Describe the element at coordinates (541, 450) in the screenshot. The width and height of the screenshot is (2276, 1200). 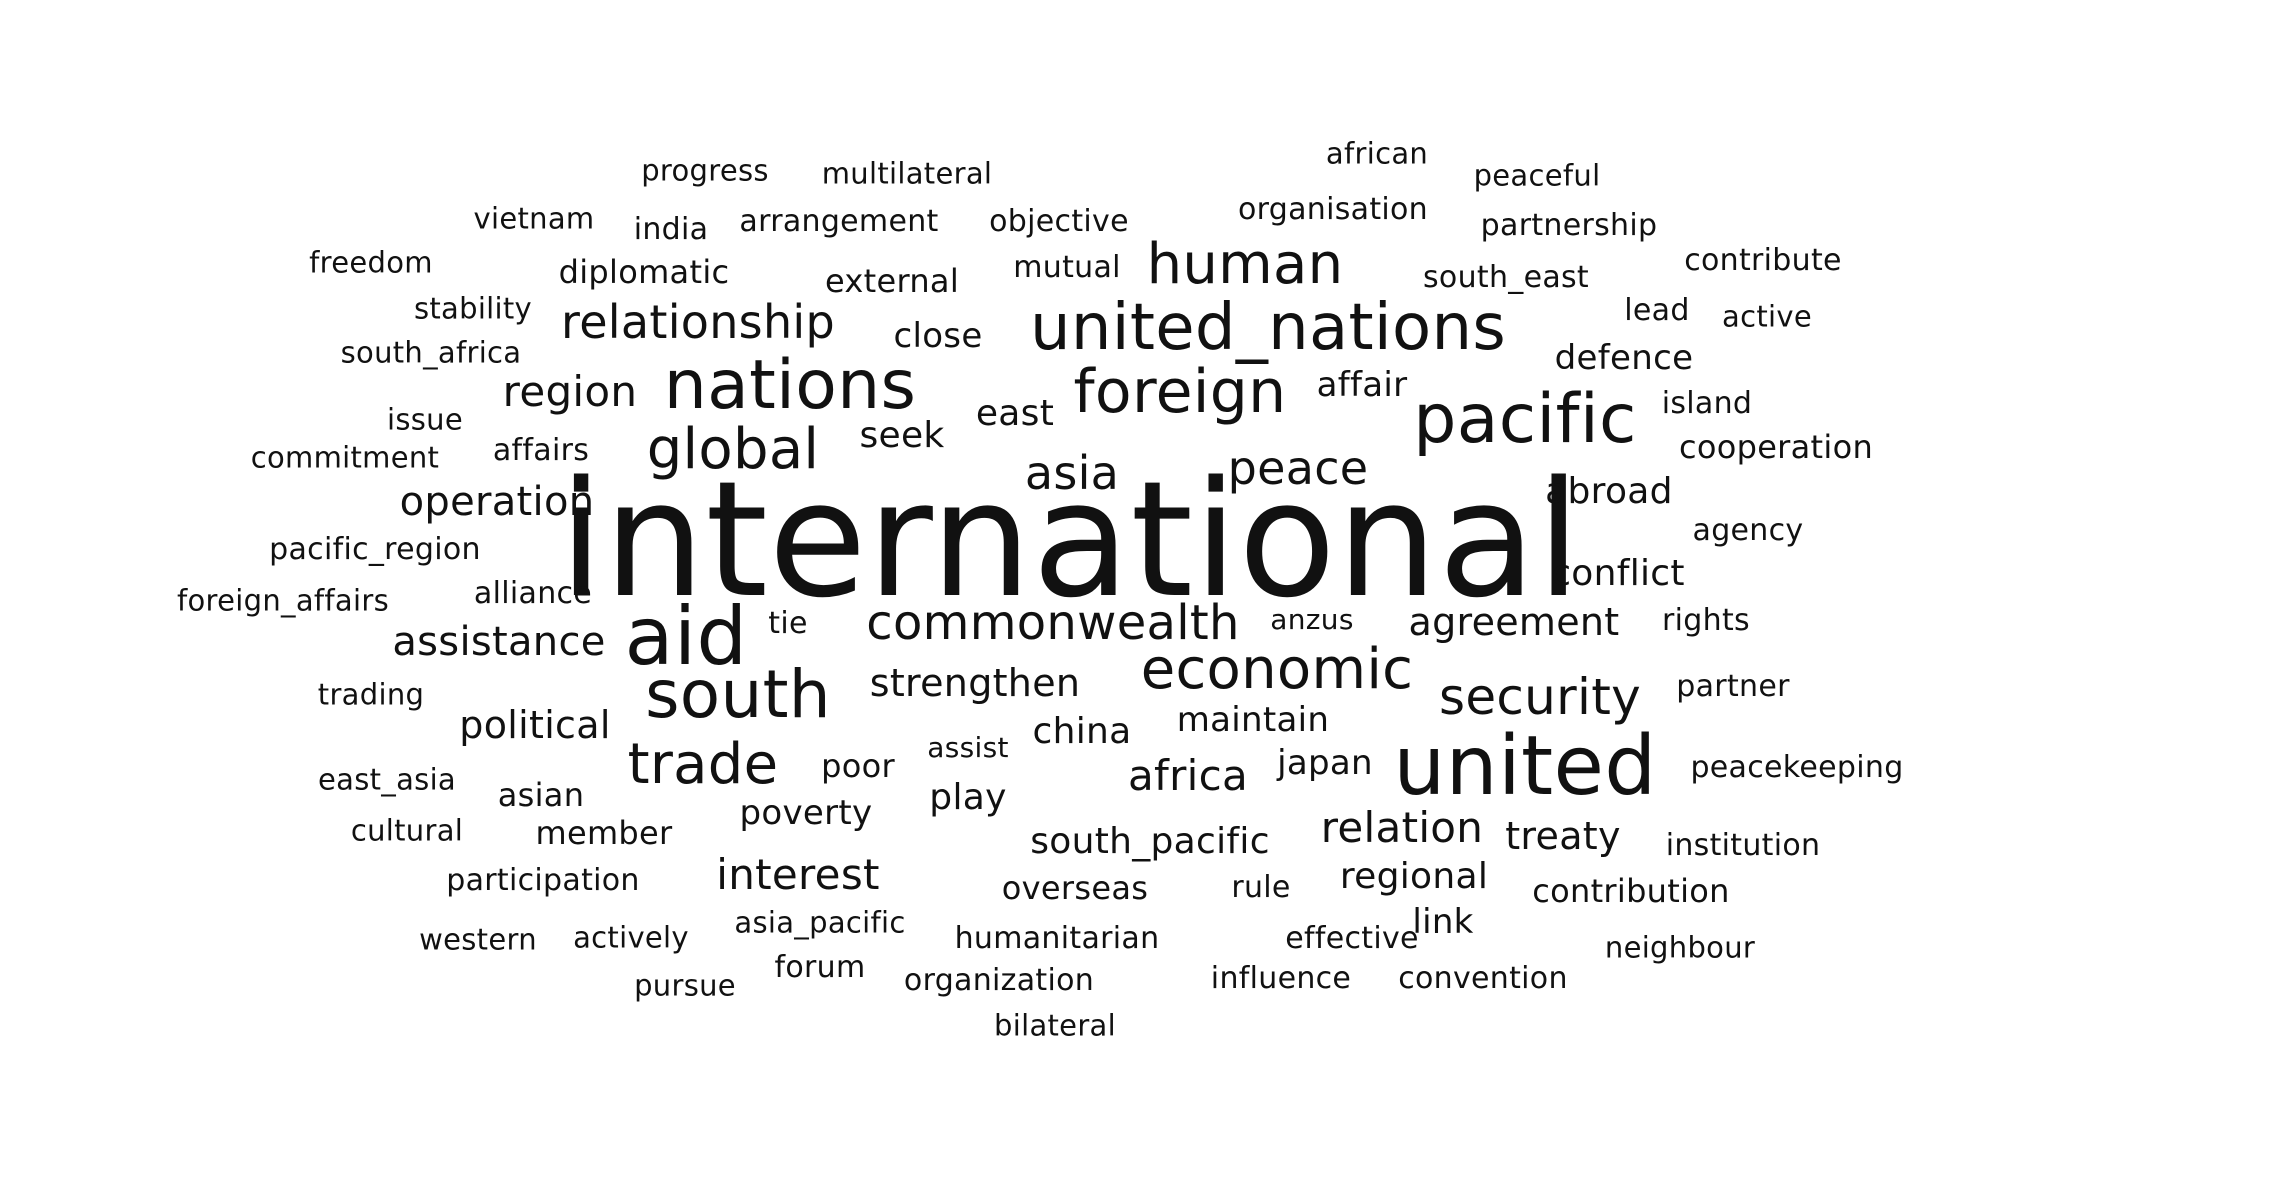
I see `word-affairs: affairs` at that location.